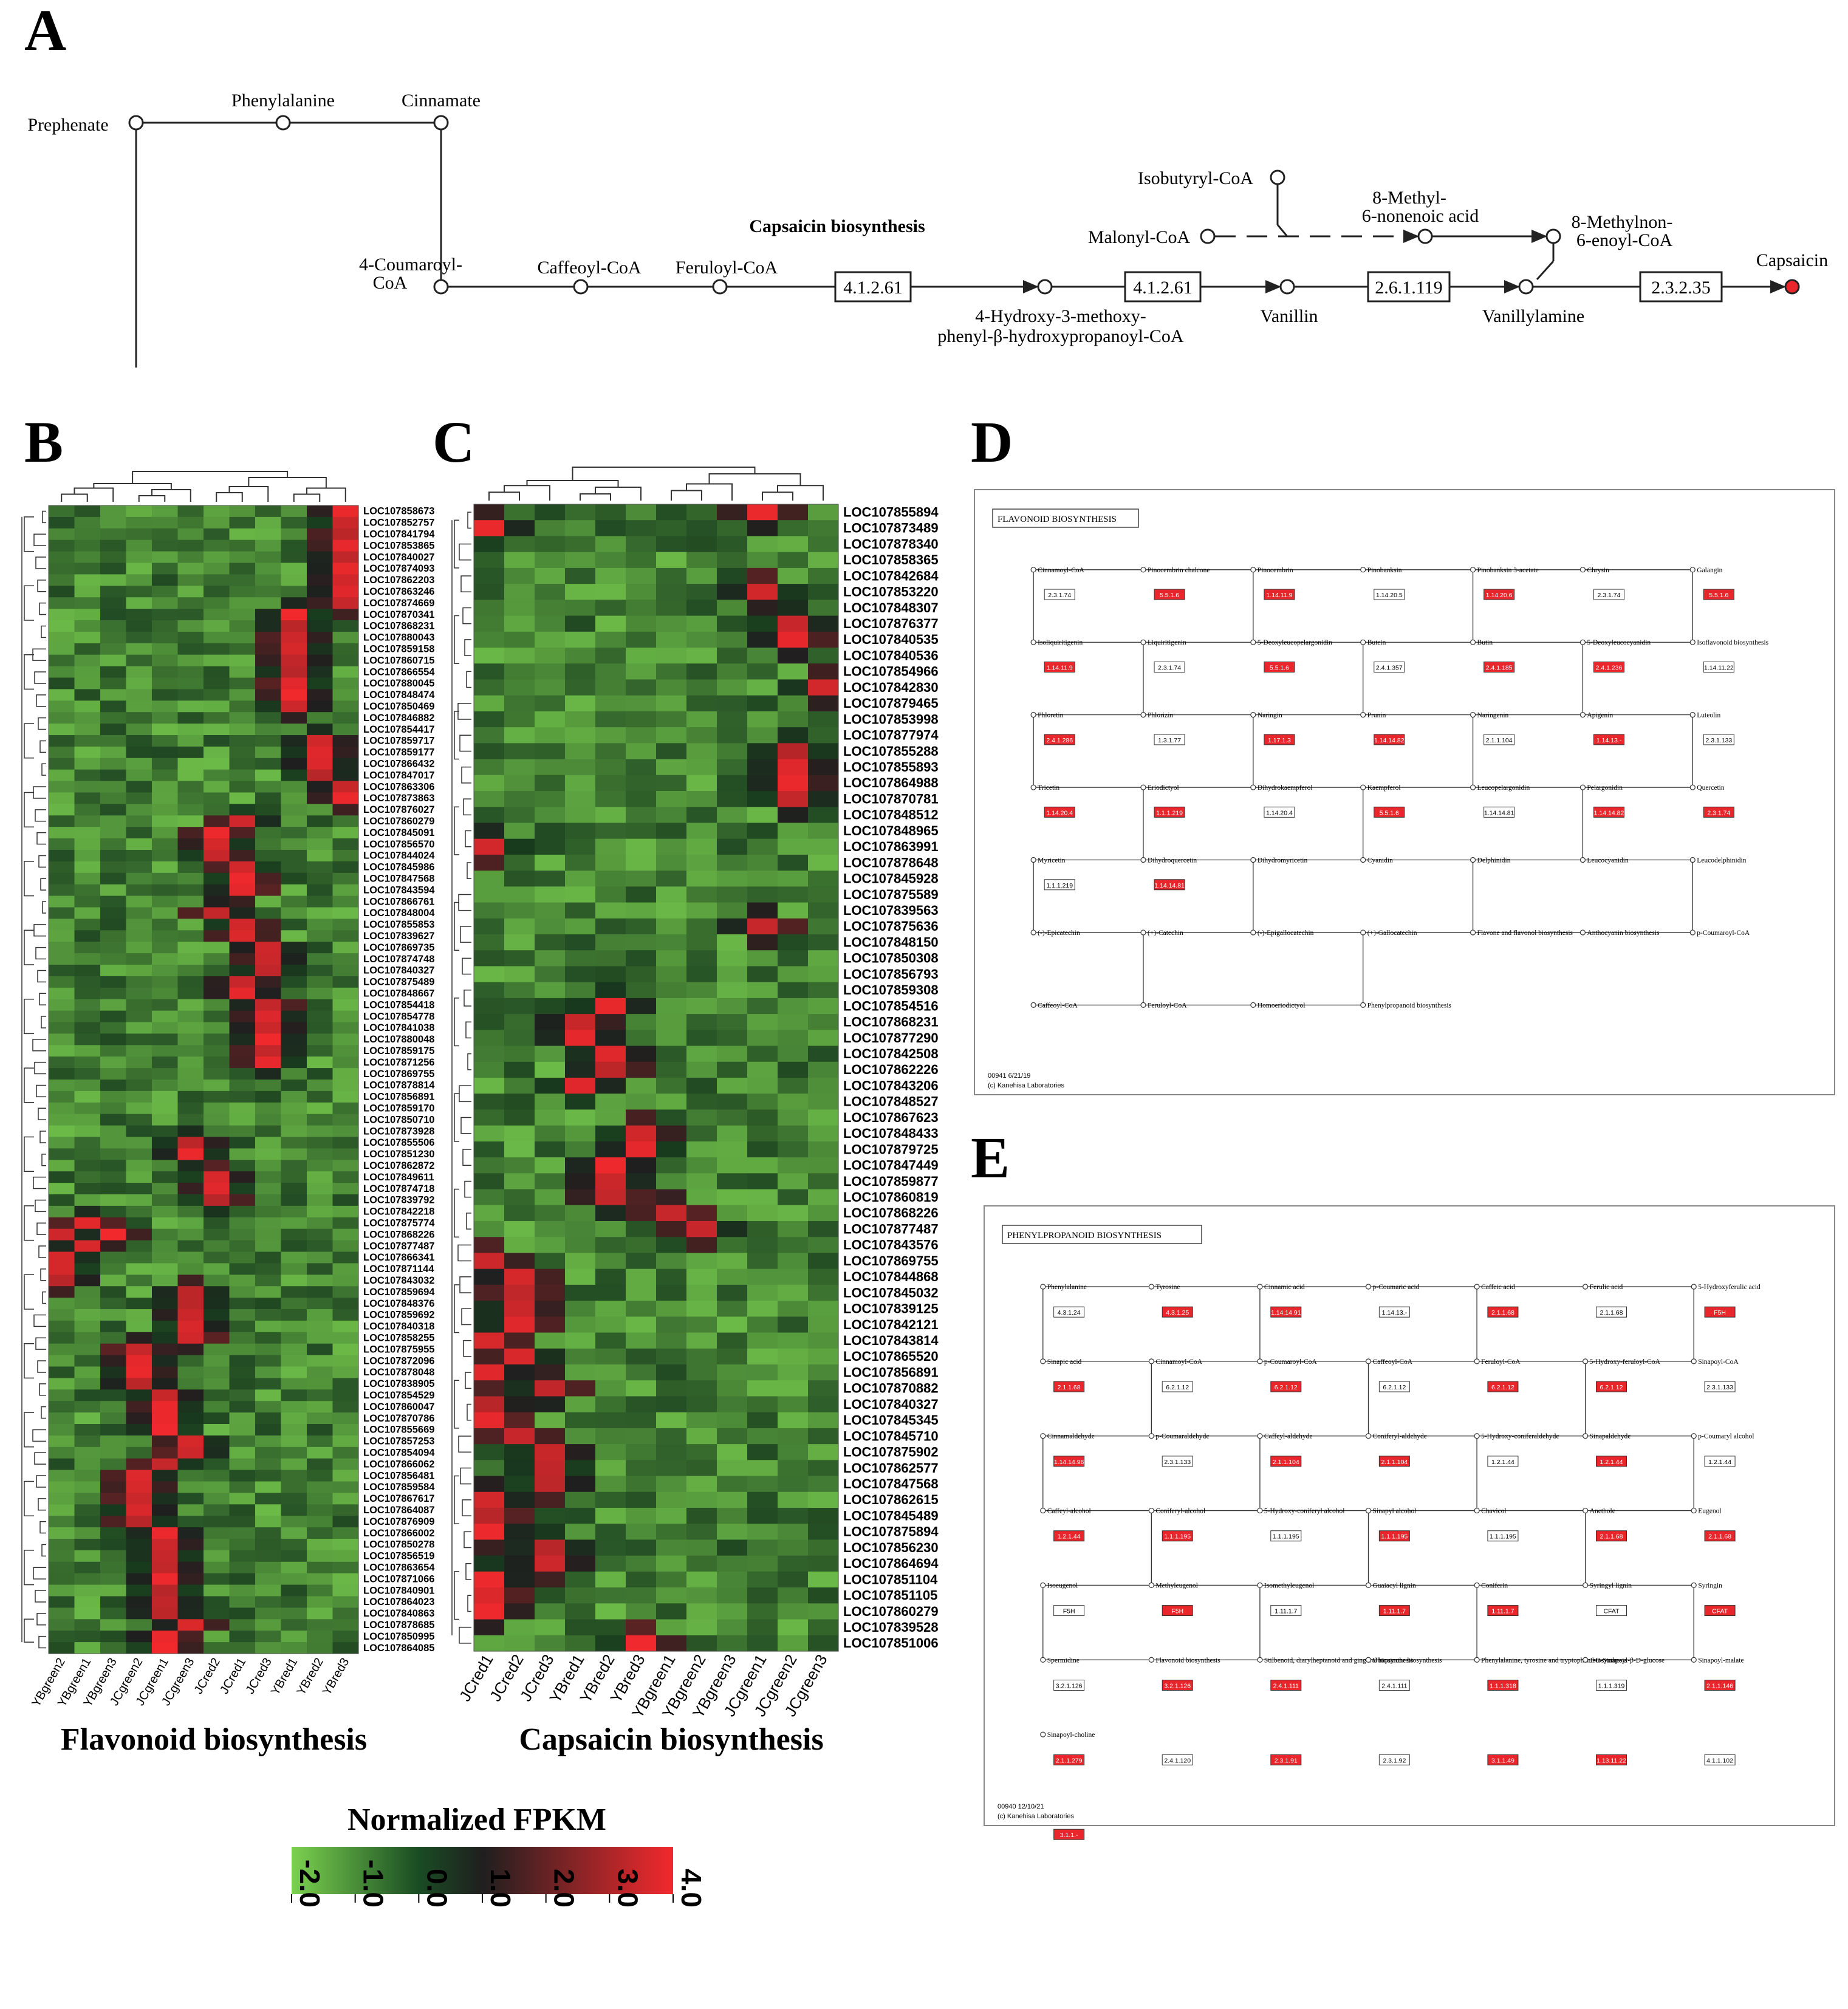 The width and height of the screenshot is (1848, 2009). I want to click on kegg-enzyme-box, so click(1279, 739).